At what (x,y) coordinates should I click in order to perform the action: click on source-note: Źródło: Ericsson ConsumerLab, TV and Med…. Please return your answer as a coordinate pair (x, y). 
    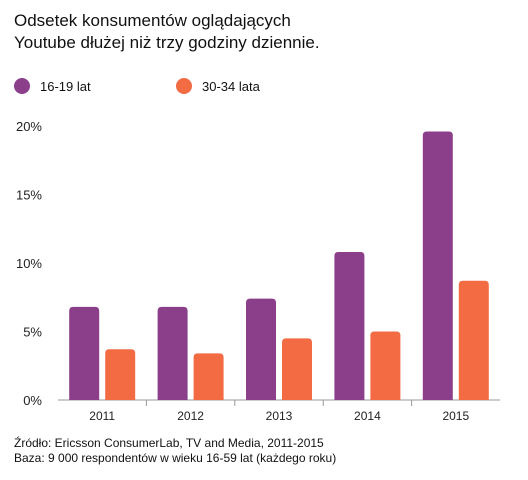
    Looking at the image, I should click on (169, 443).